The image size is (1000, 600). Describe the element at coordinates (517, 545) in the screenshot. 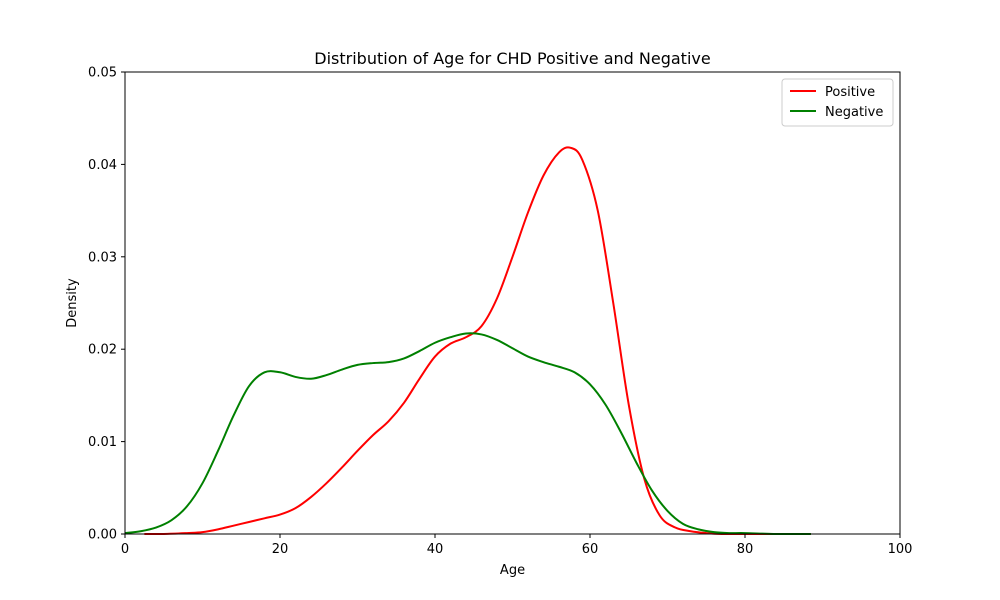

I see `x-axis-ticks: 0 20 40 60 80 100` at that location.